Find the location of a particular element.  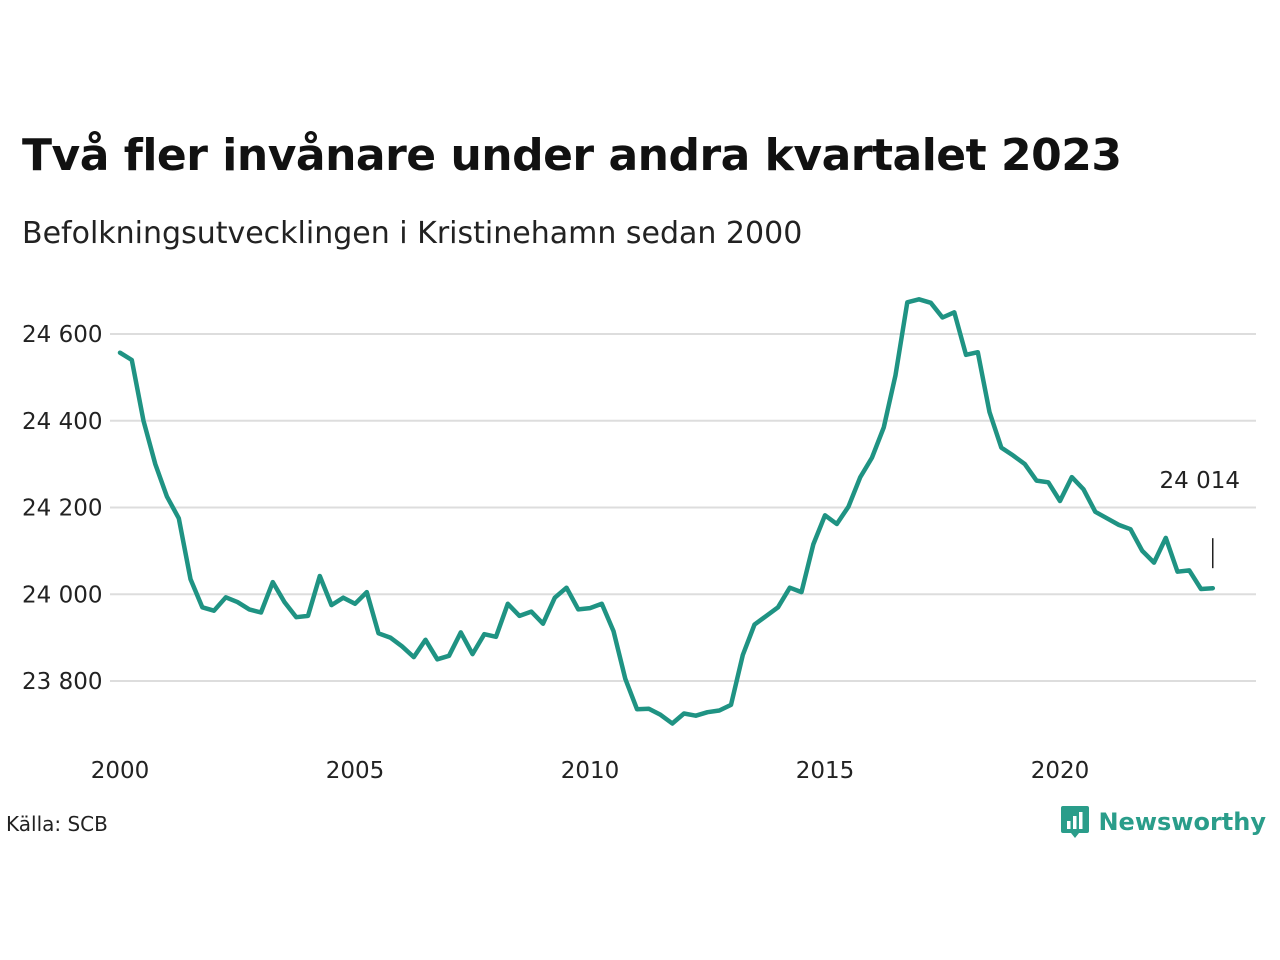

x-tick-label: 2020 is located at coordinates (1060, 771).